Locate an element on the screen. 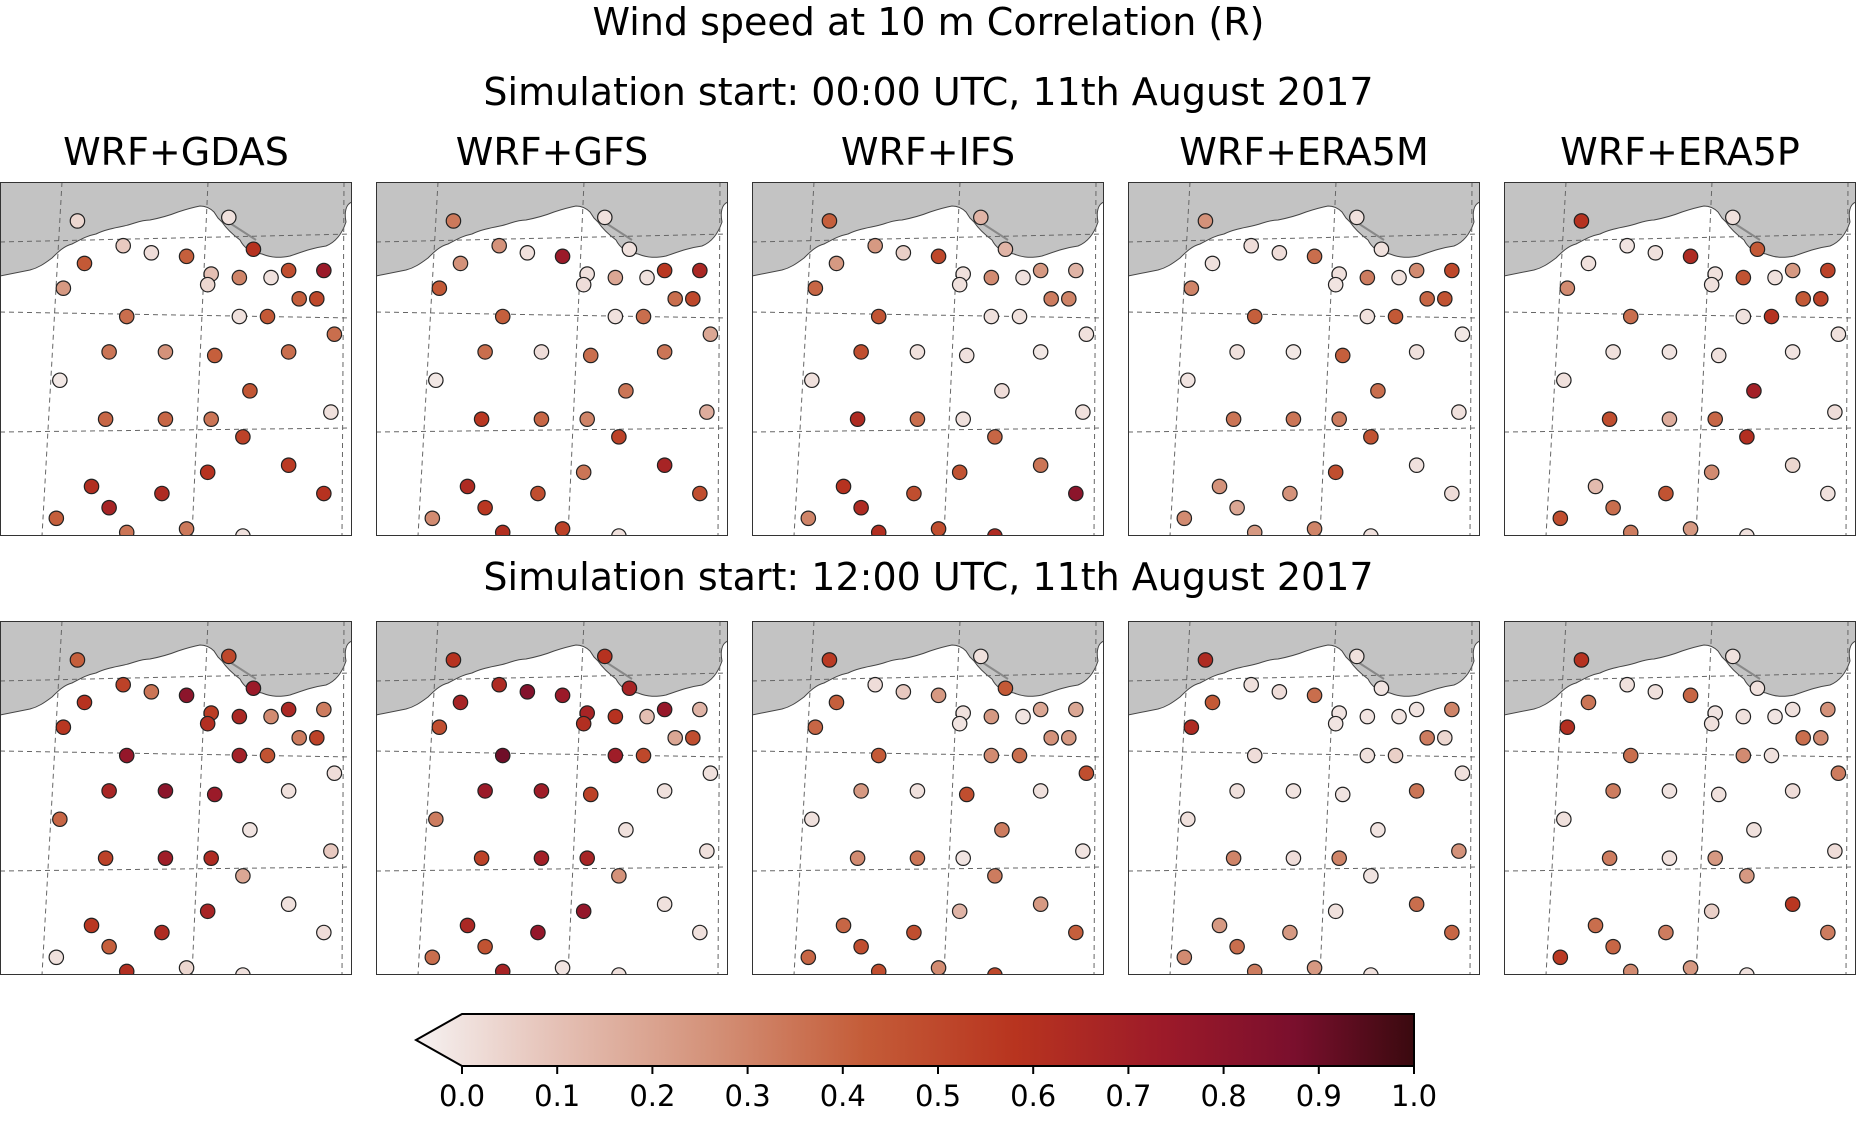  colorbar-tick-label: 0.6 is located at coordinates (1033, 1096).